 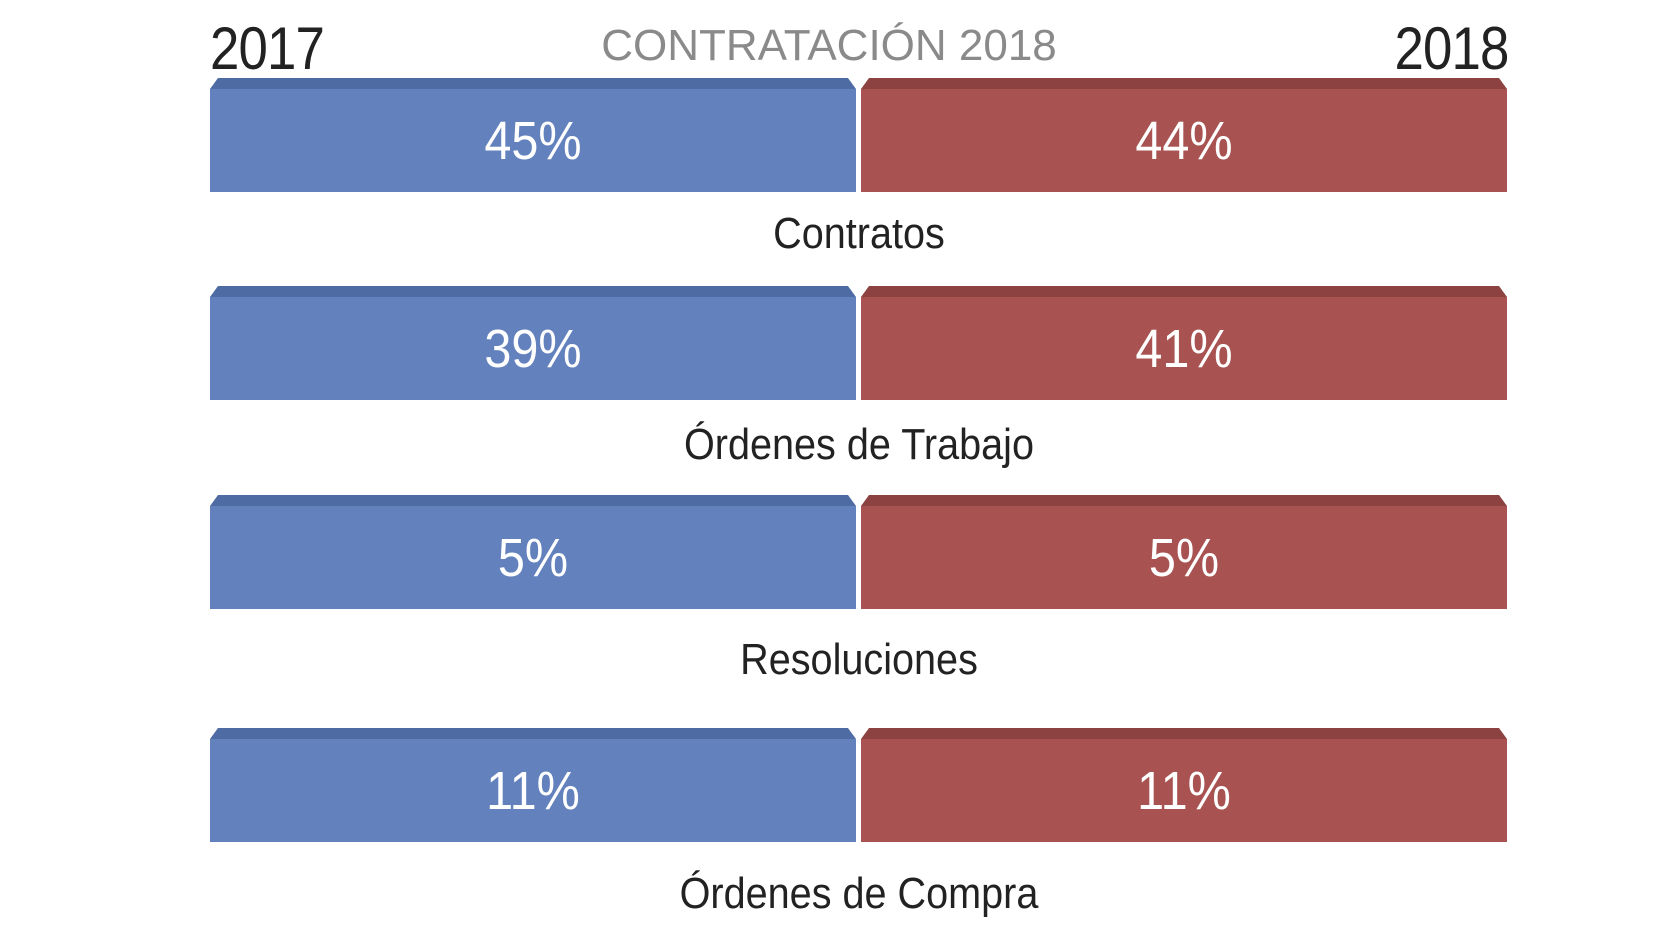 I want to click on bar-value-label: 39%, so click(x=533, y=348).